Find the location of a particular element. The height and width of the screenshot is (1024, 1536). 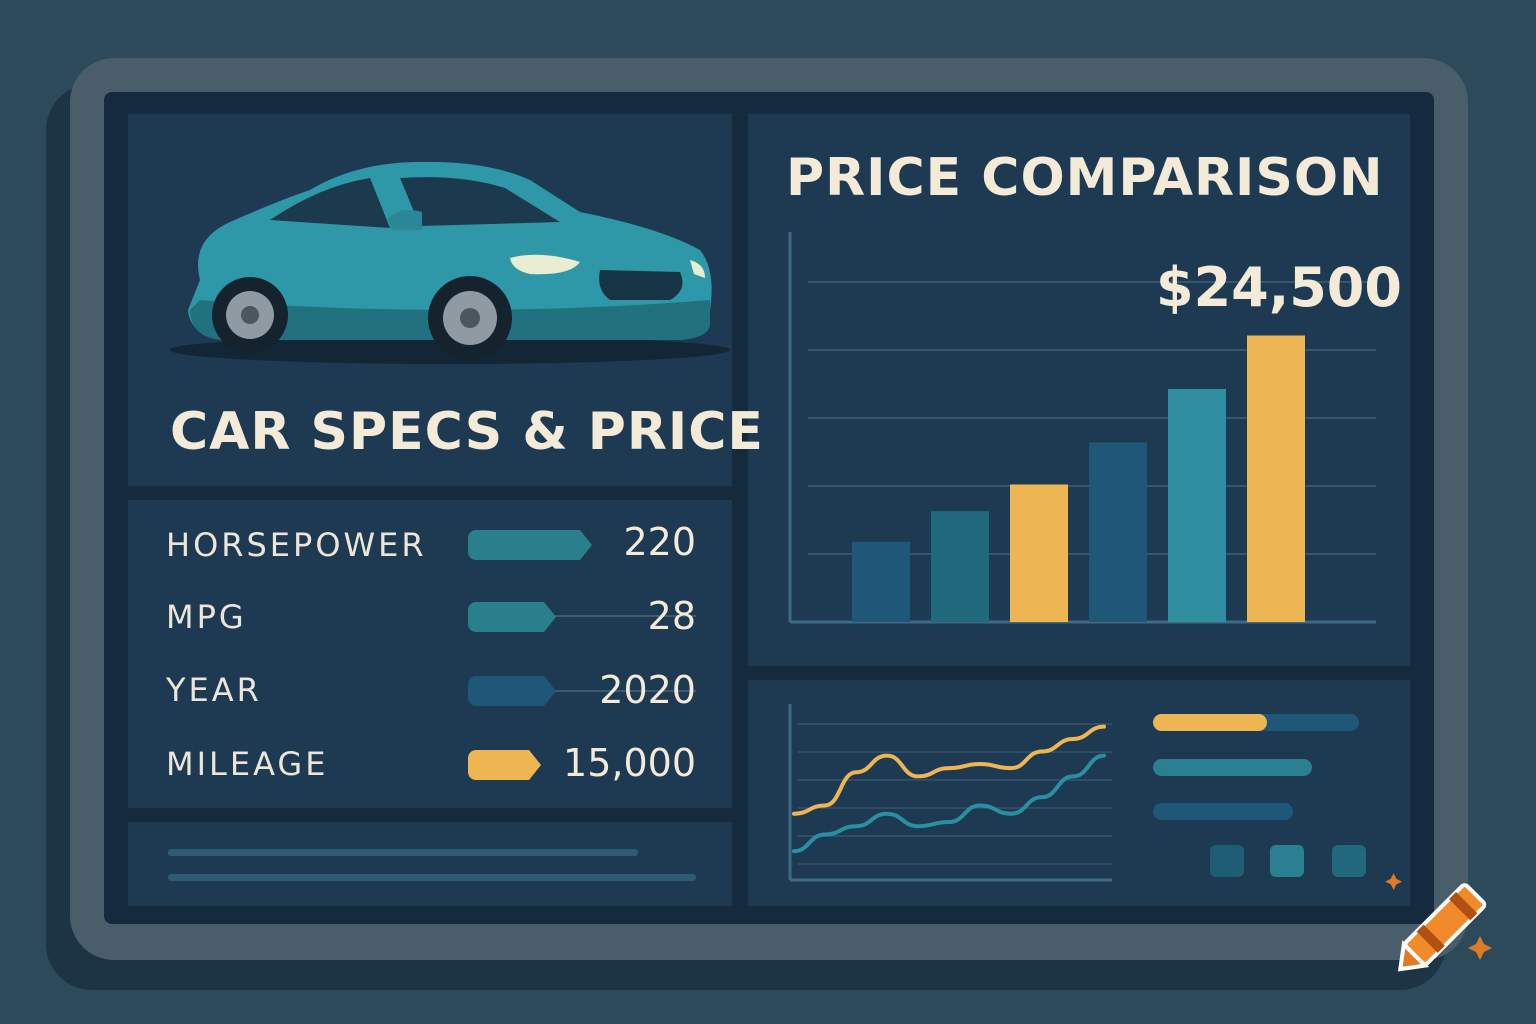

spec-bar-mileage is located at coordinates (504, 765).